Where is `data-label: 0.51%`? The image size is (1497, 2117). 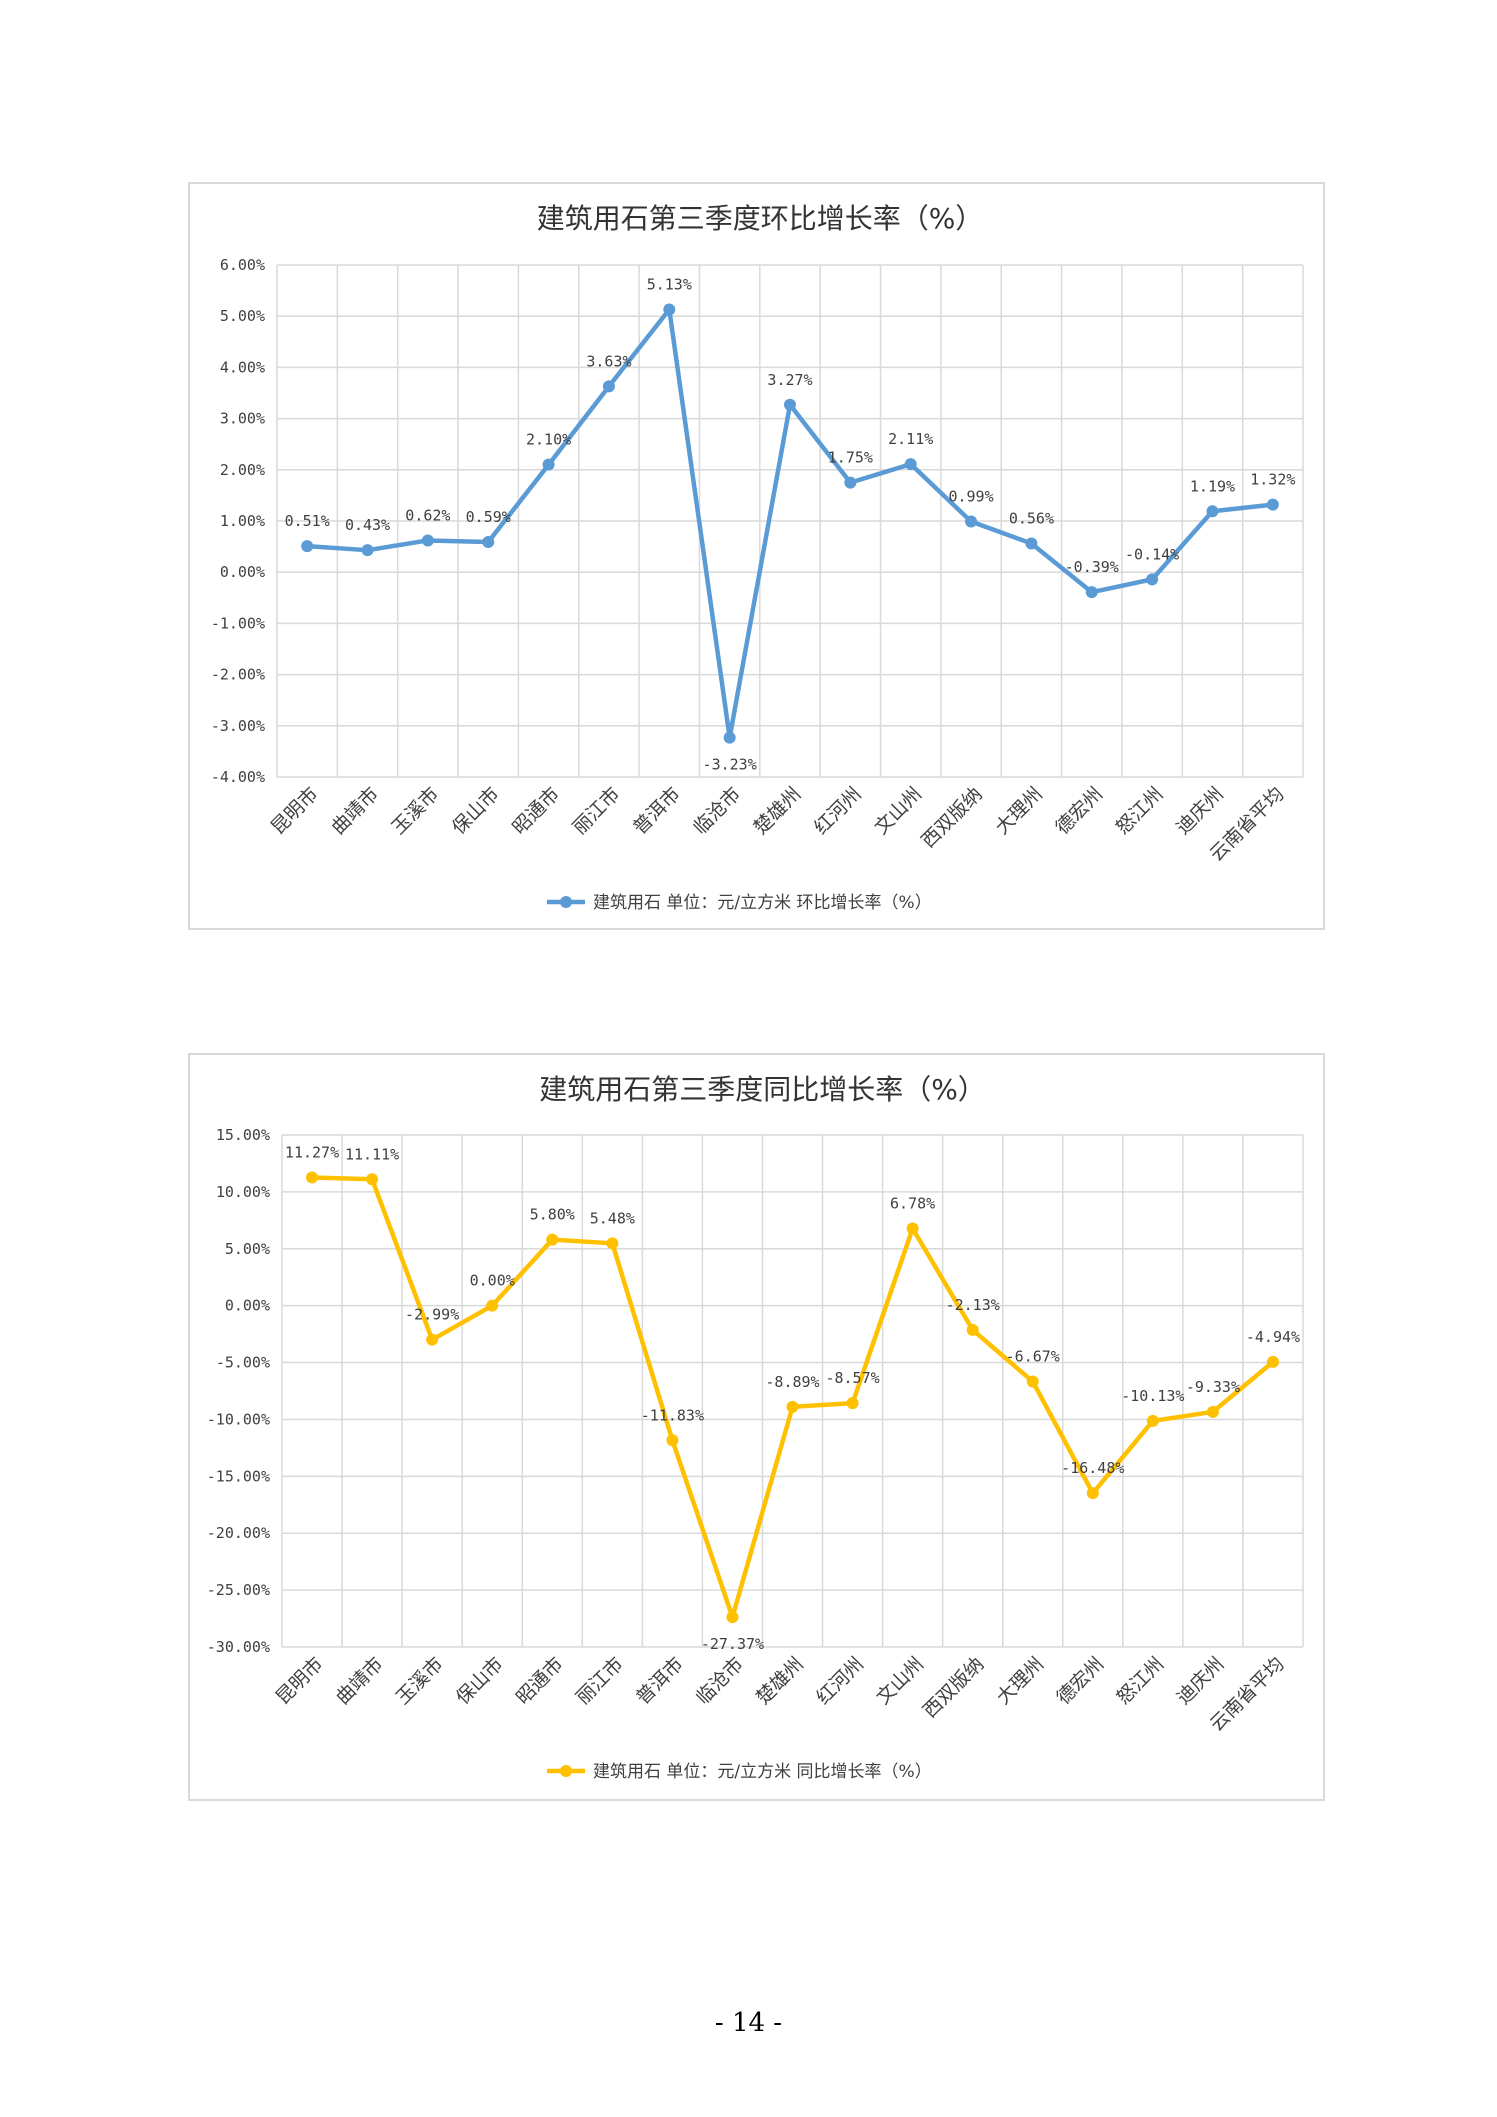 data-label: 0.51% is located at coordinates (307, 521).